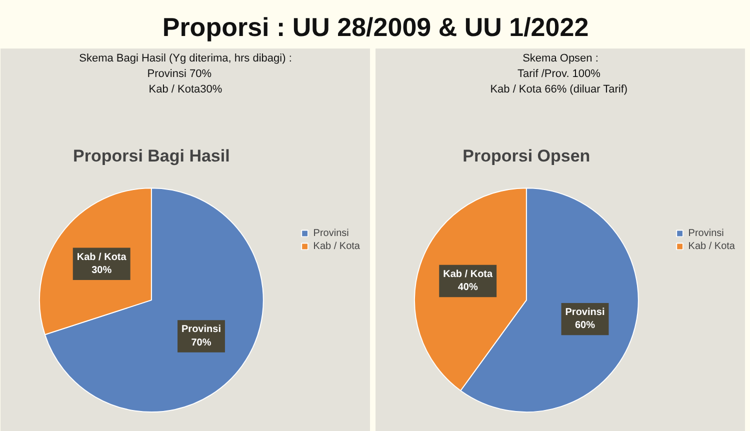 The image size is (750, 431). Describe the element at coordinates (151, 156) in the screenshot. I see `chart-title: Proporsi Bagi Hasil` at that location.